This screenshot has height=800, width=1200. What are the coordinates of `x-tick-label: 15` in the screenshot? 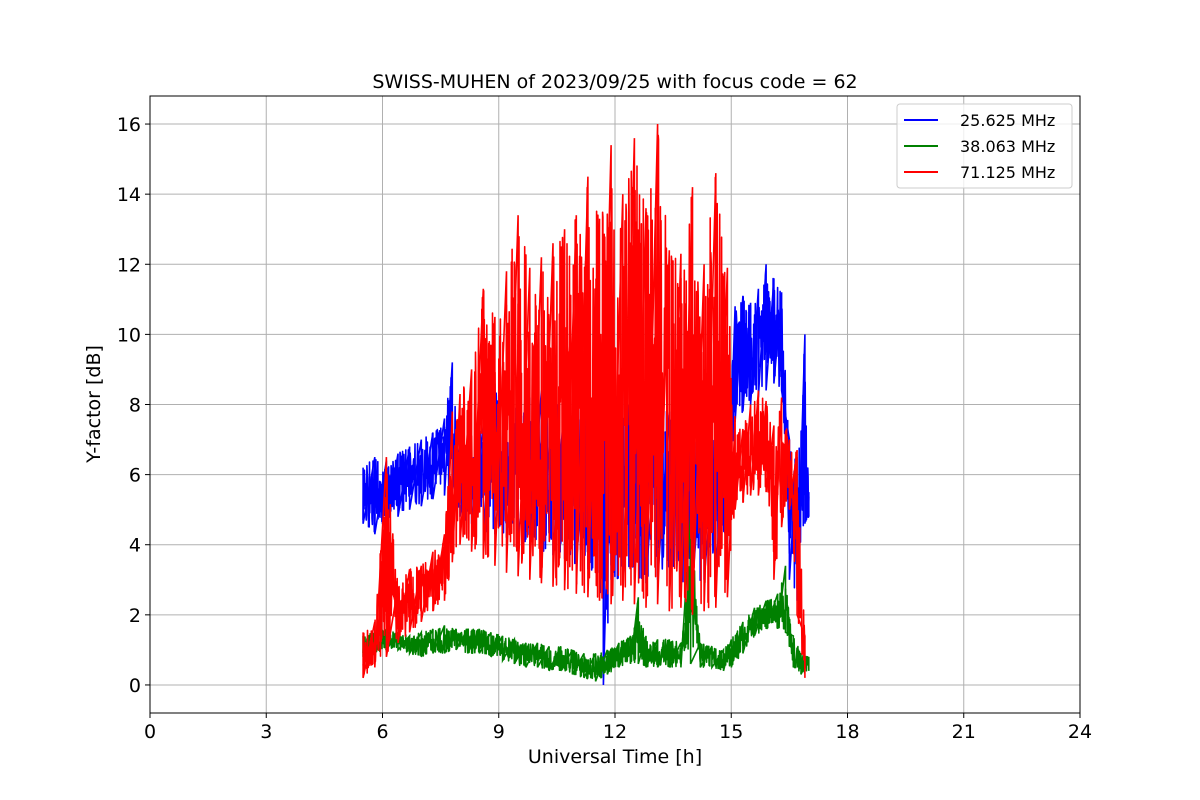 It's located at (731, 732).